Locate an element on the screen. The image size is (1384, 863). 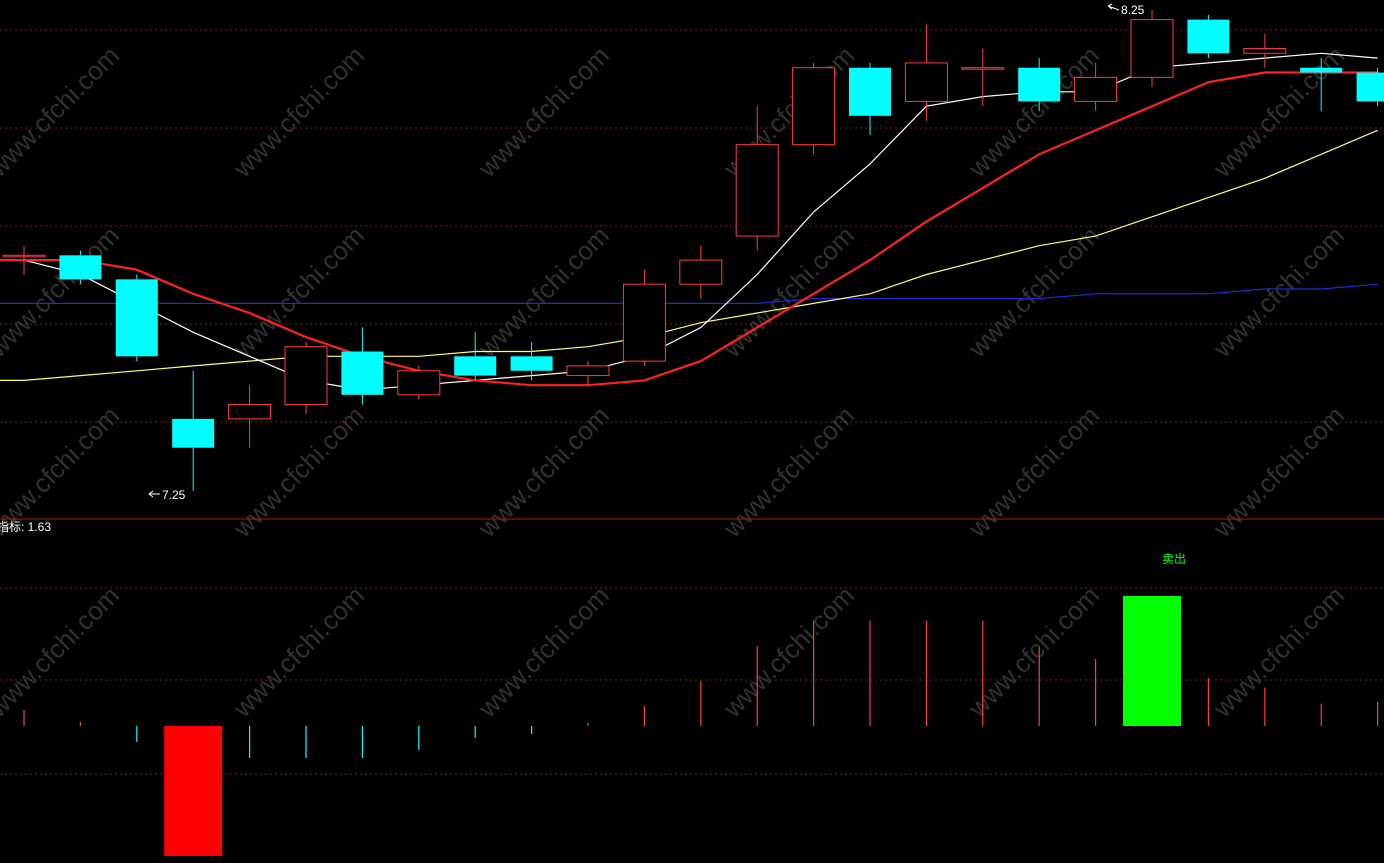
buy-signal-bar is located at coordinates (193, 791).